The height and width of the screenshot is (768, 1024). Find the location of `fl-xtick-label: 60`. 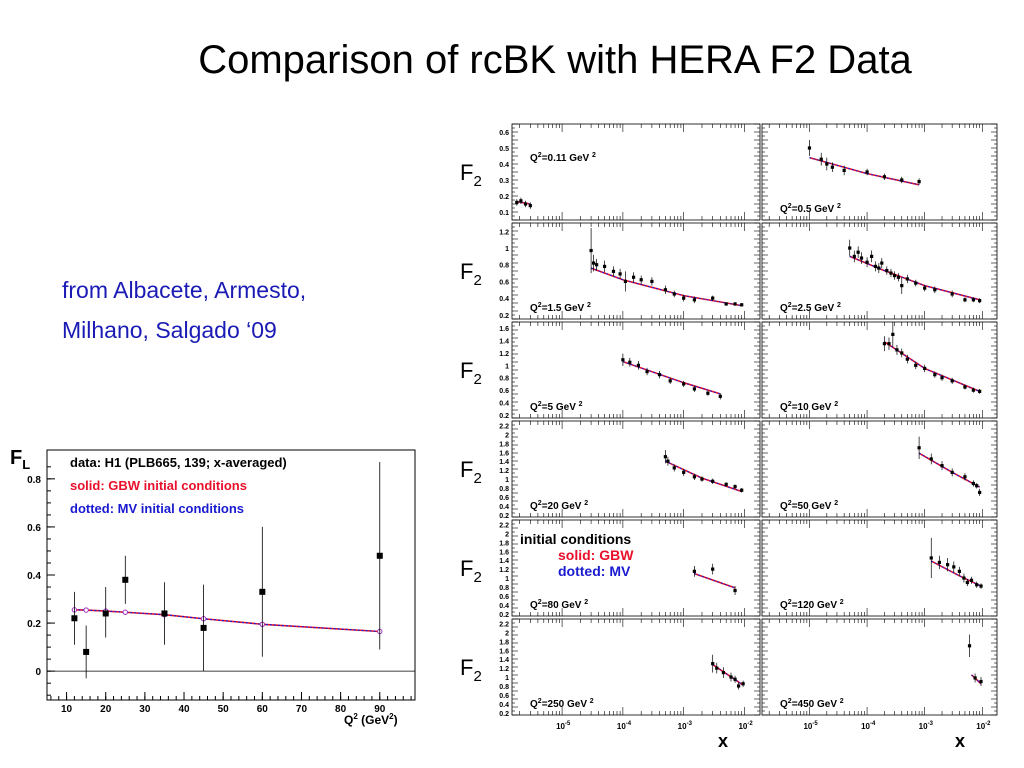

fl-xtick-label: 60 is located at coordinates (263, 709).